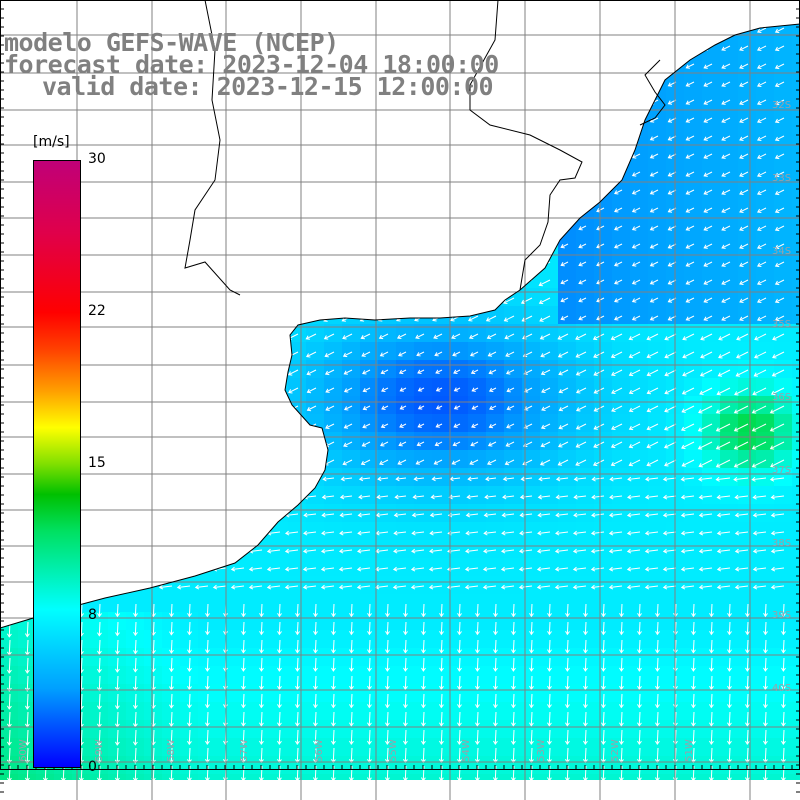  Describe the element at coordinates (92, 615) in the screenshot. I see `colorbar-tick-8: 8` at that location.